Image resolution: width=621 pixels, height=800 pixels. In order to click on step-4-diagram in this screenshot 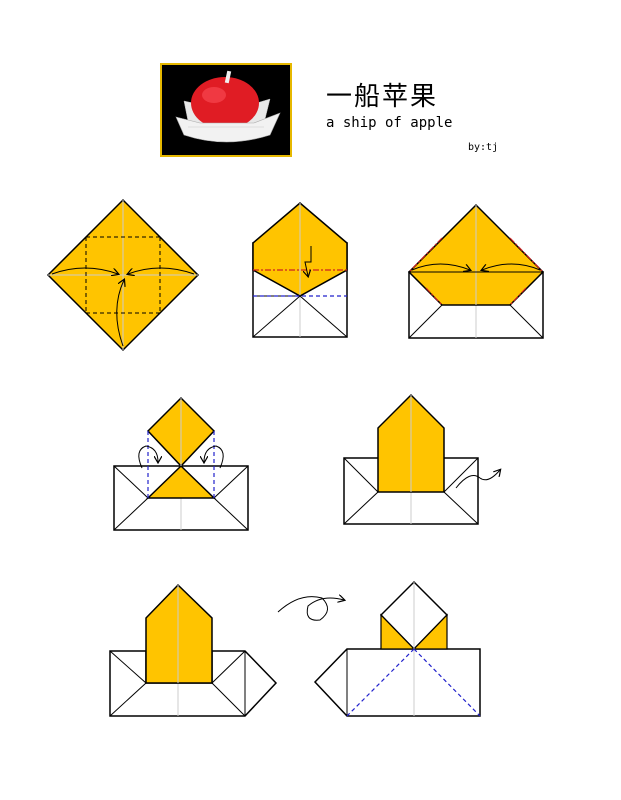, I will do `click(181, 463)`.